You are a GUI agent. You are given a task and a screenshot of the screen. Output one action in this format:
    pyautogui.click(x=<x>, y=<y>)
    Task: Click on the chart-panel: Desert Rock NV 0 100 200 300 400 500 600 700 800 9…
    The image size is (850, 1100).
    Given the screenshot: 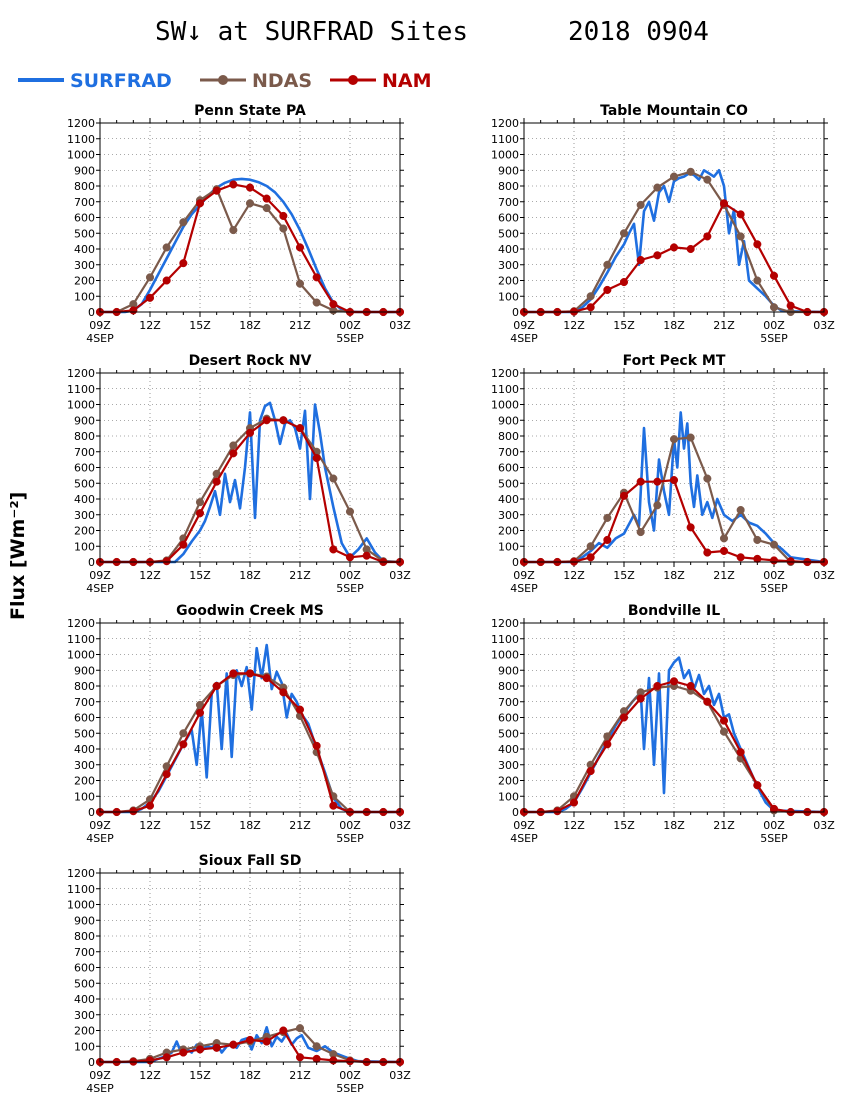 What is the action you would take?
    pyautogui.click(x=239, y=474)
    